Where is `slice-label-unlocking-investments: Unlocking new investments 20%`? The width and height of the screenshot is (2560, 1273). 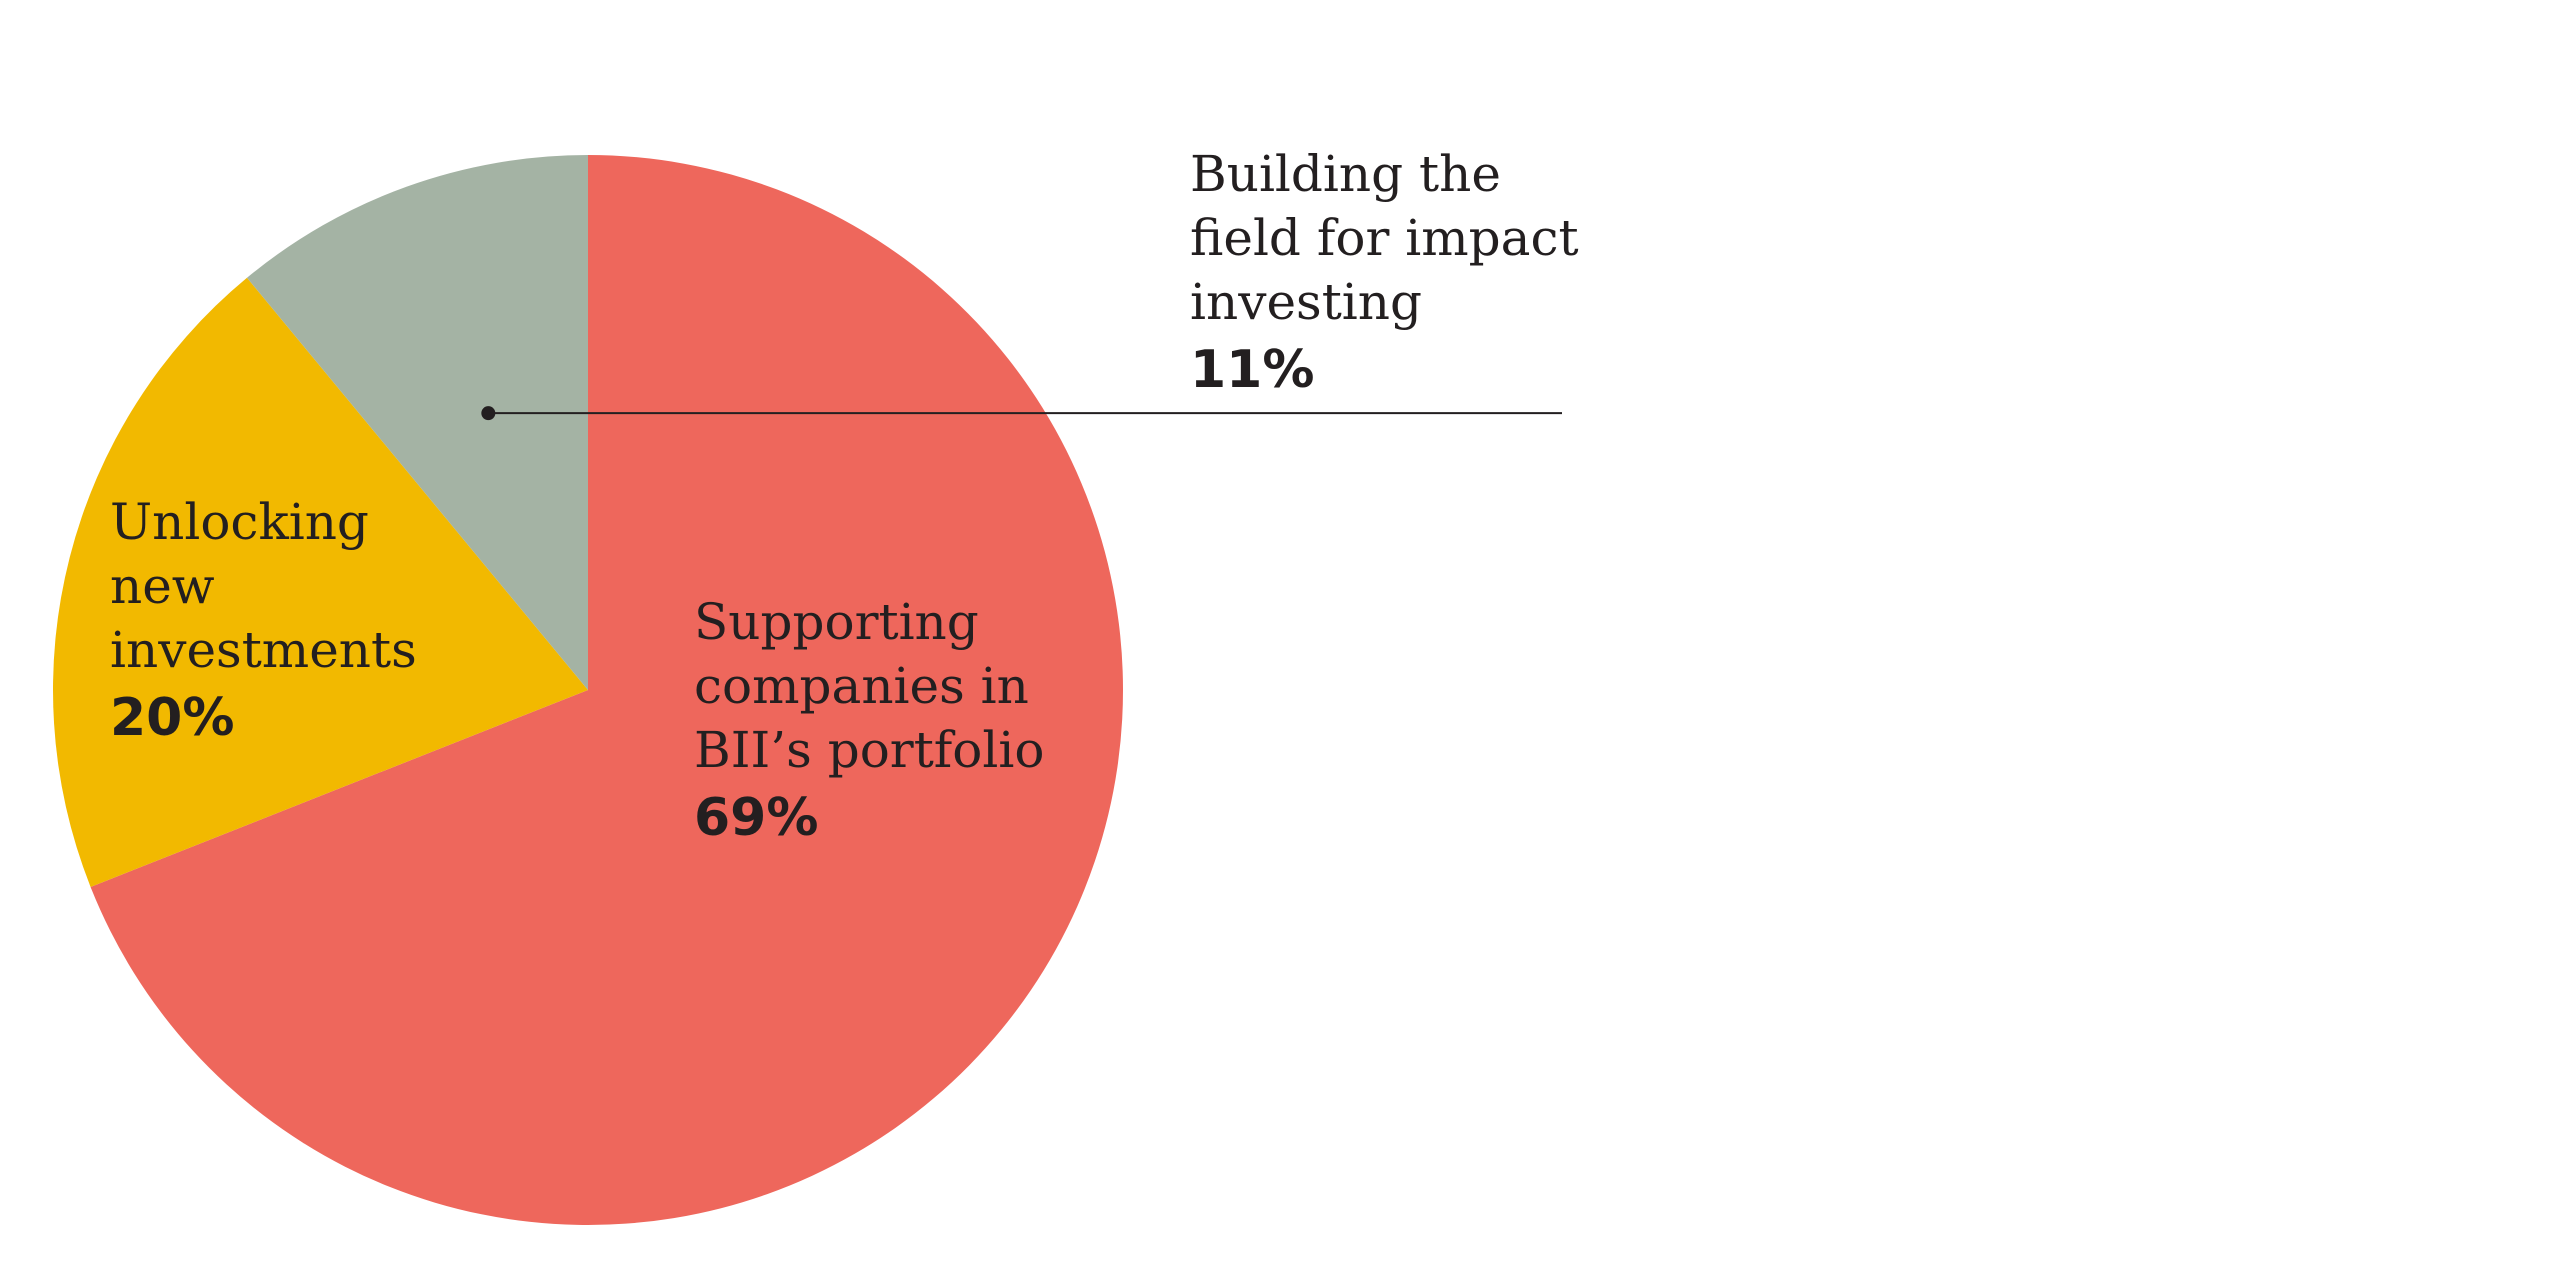 slice-label-unlocking-investments: Unlocking new investments 20% is located at coordinates (263, 622).